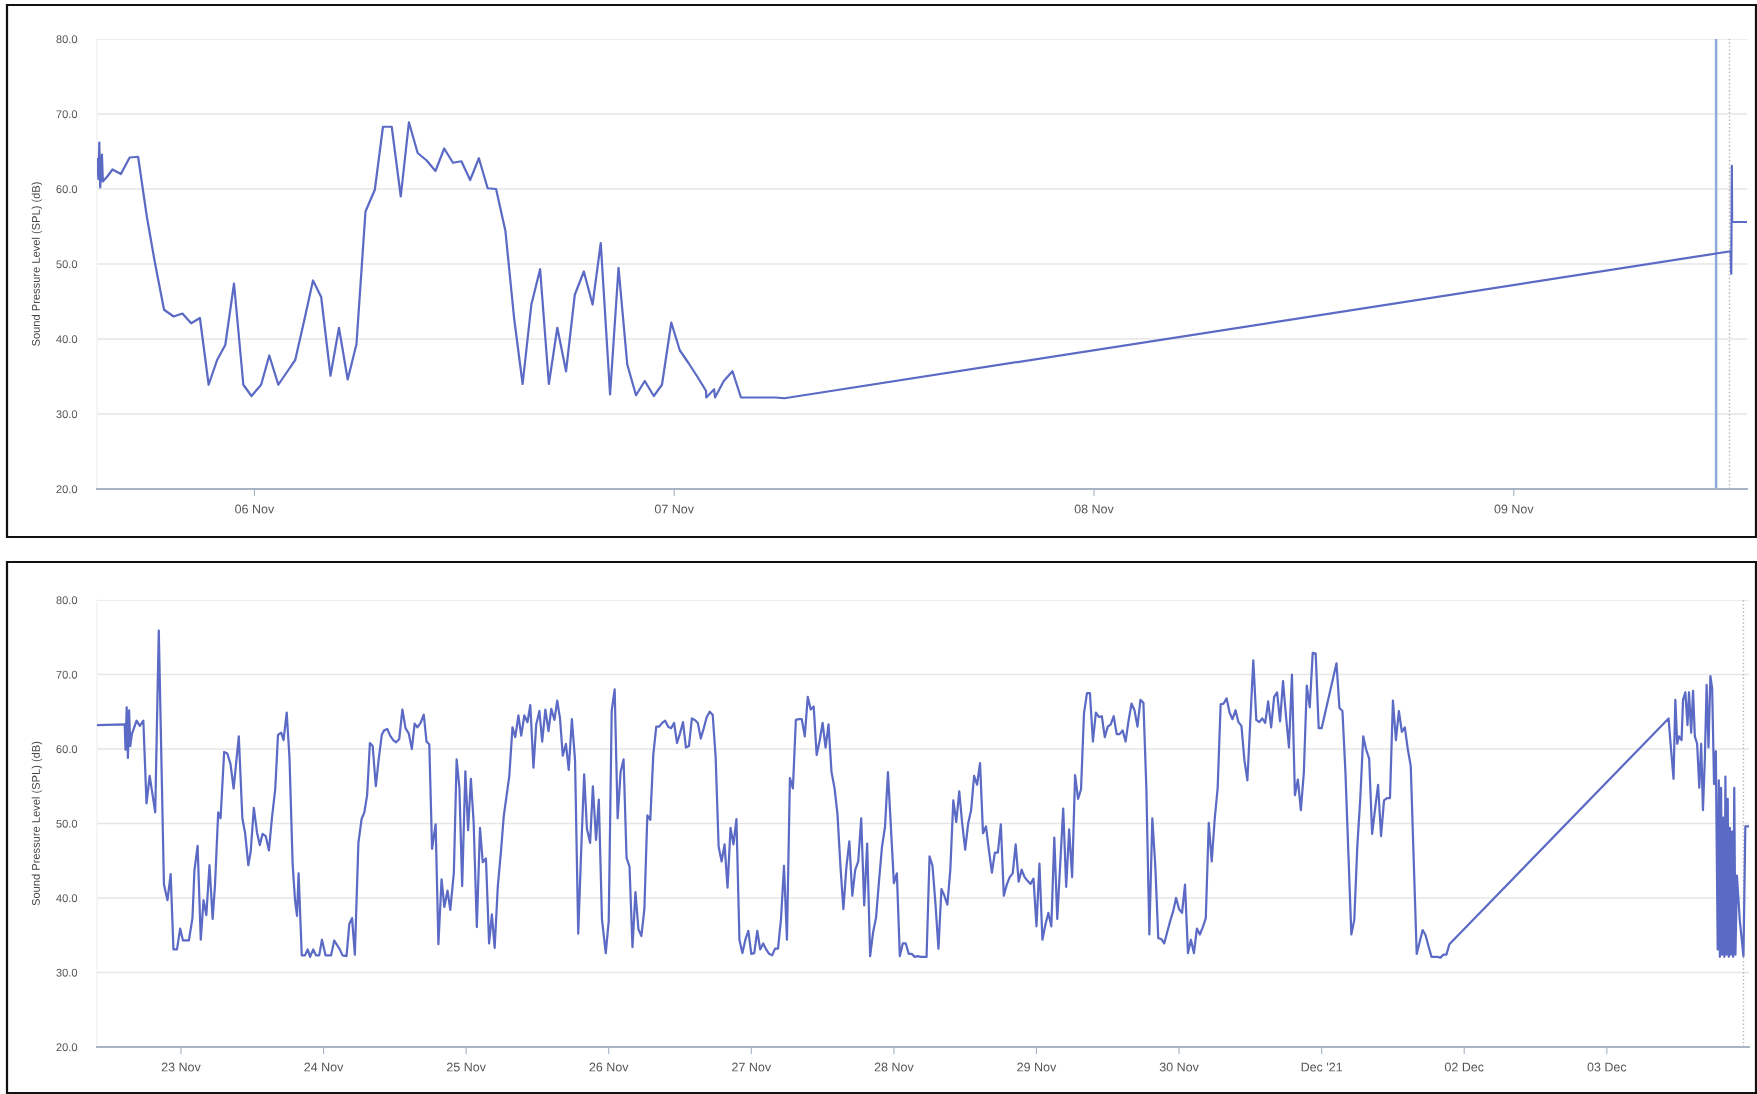  I want to click on x-tick-label: 08 Nov, so click(1094, 509).